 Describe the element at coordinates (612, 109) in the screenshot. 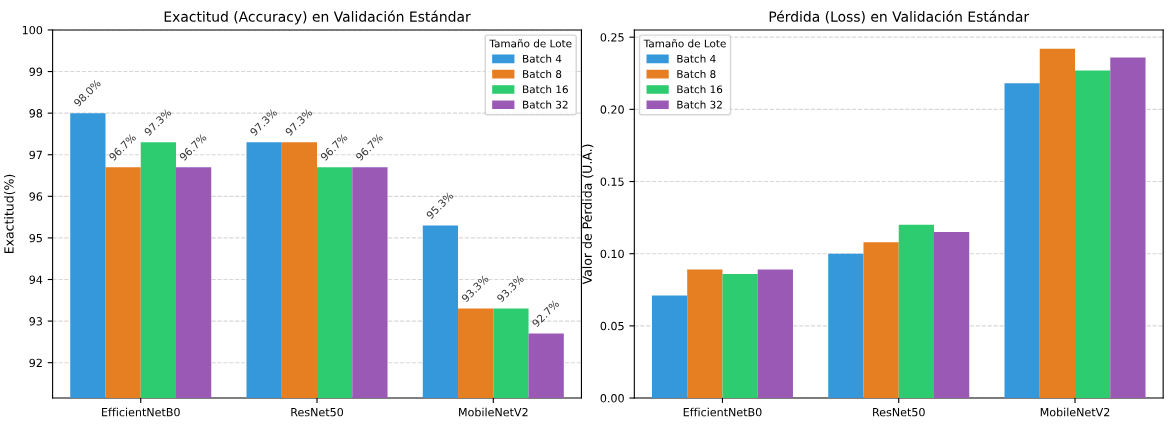

I see `y-tick-label: 0.20` at that location.